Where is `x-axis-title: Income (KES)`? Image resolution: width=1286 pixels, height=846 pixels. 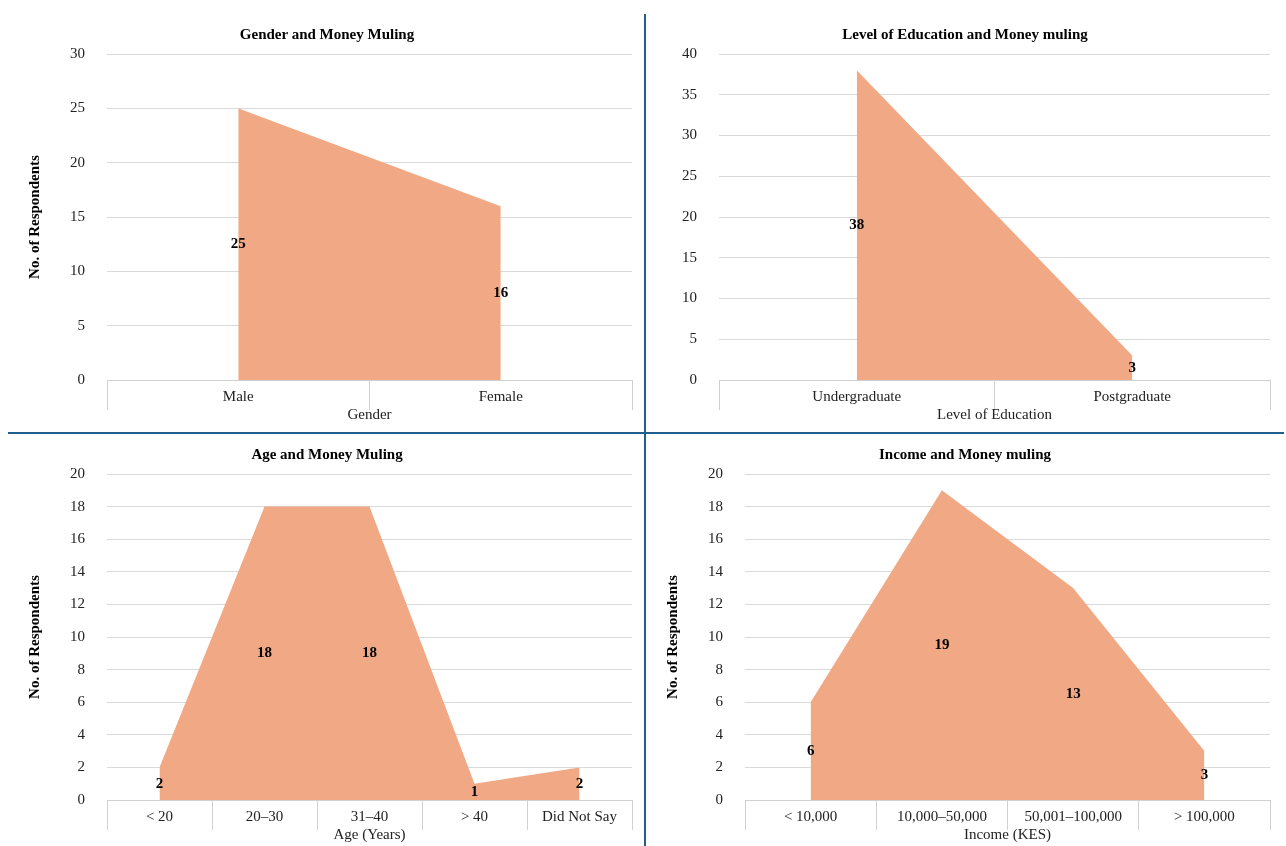 x-axis-title: Income (KES) is located at coordinates (1007, 834).